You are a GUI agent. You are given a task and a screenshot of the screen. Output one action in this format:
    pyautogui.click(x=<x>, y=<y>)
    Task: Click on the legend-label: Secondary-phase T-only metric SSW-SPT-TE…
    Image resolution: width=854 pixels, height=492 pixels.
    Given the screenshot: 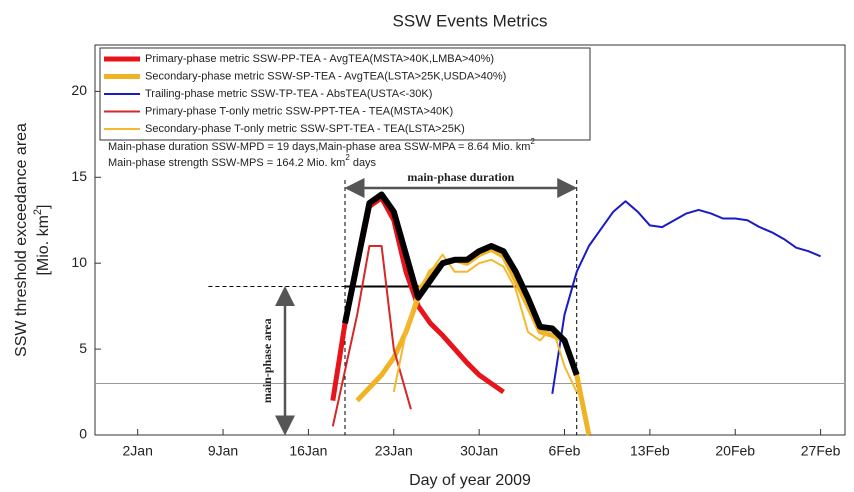 What is the action you would take?
    pyautogui.click(x=305, y=129)
    